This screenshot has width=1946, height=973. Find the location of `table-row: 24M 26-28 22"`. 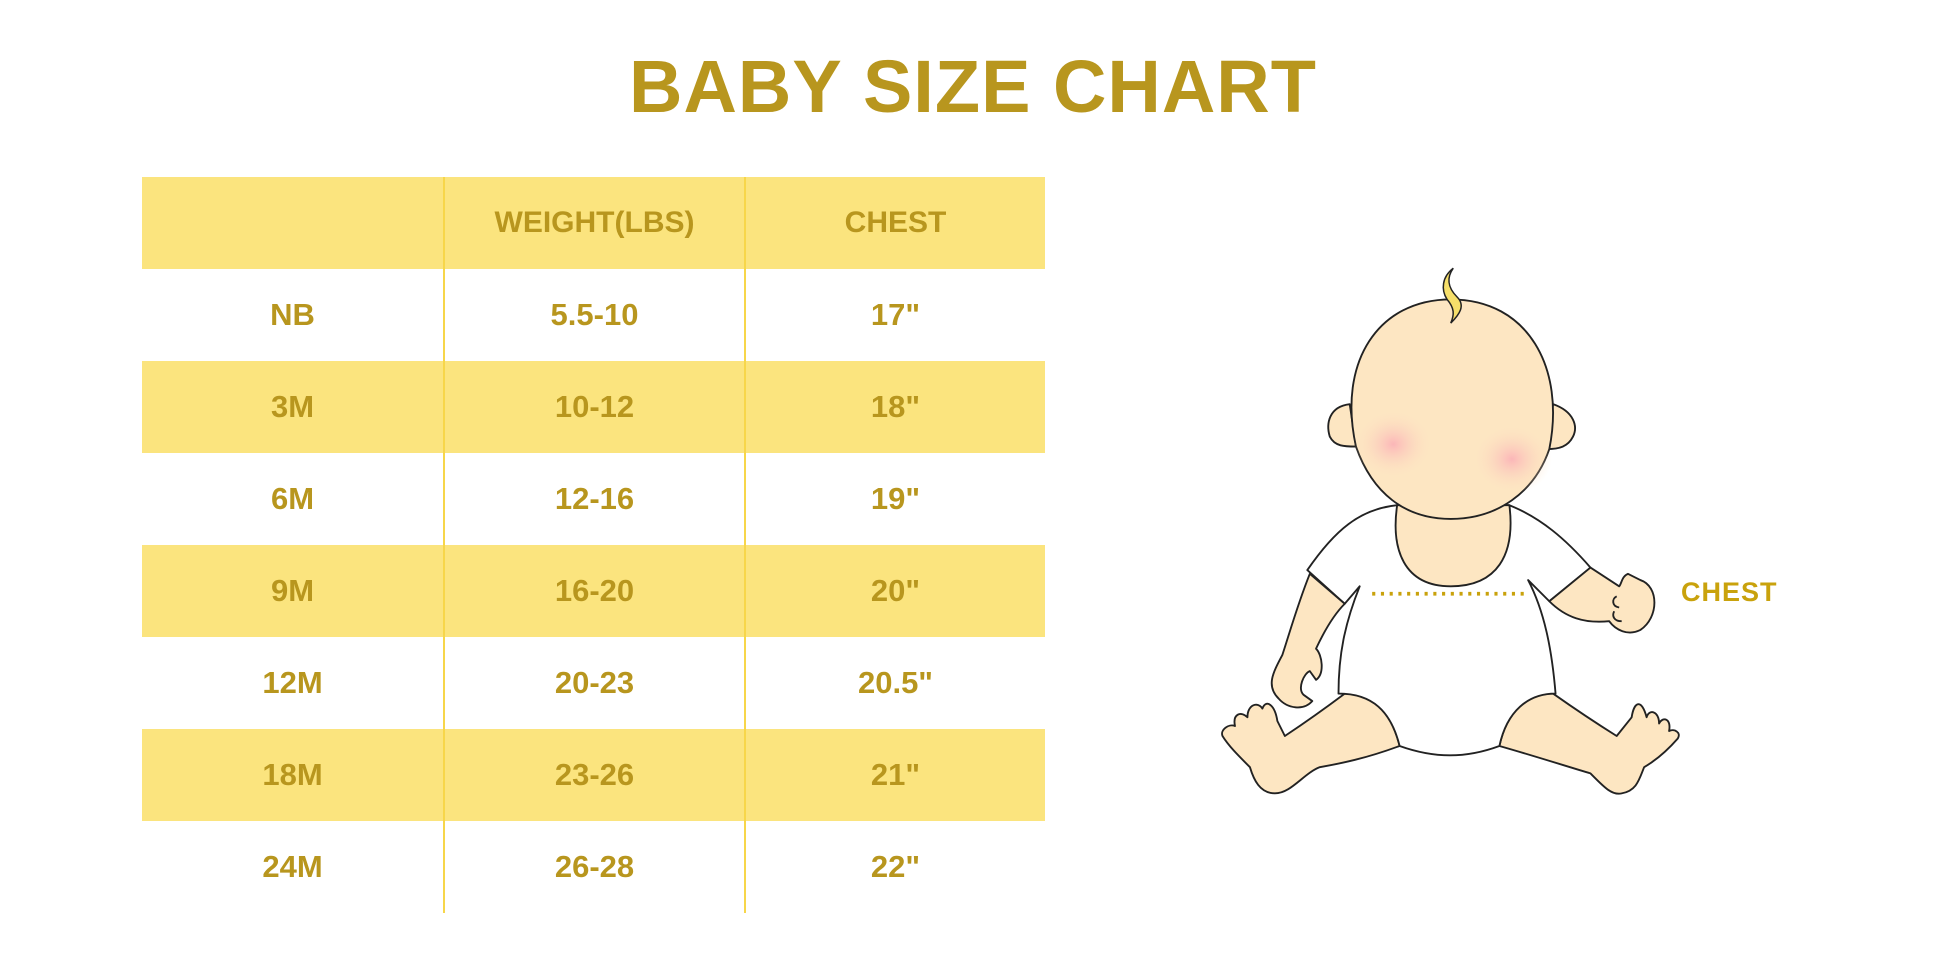

table-row: 24M 26-28 22" is located at coordinates (593, 867).